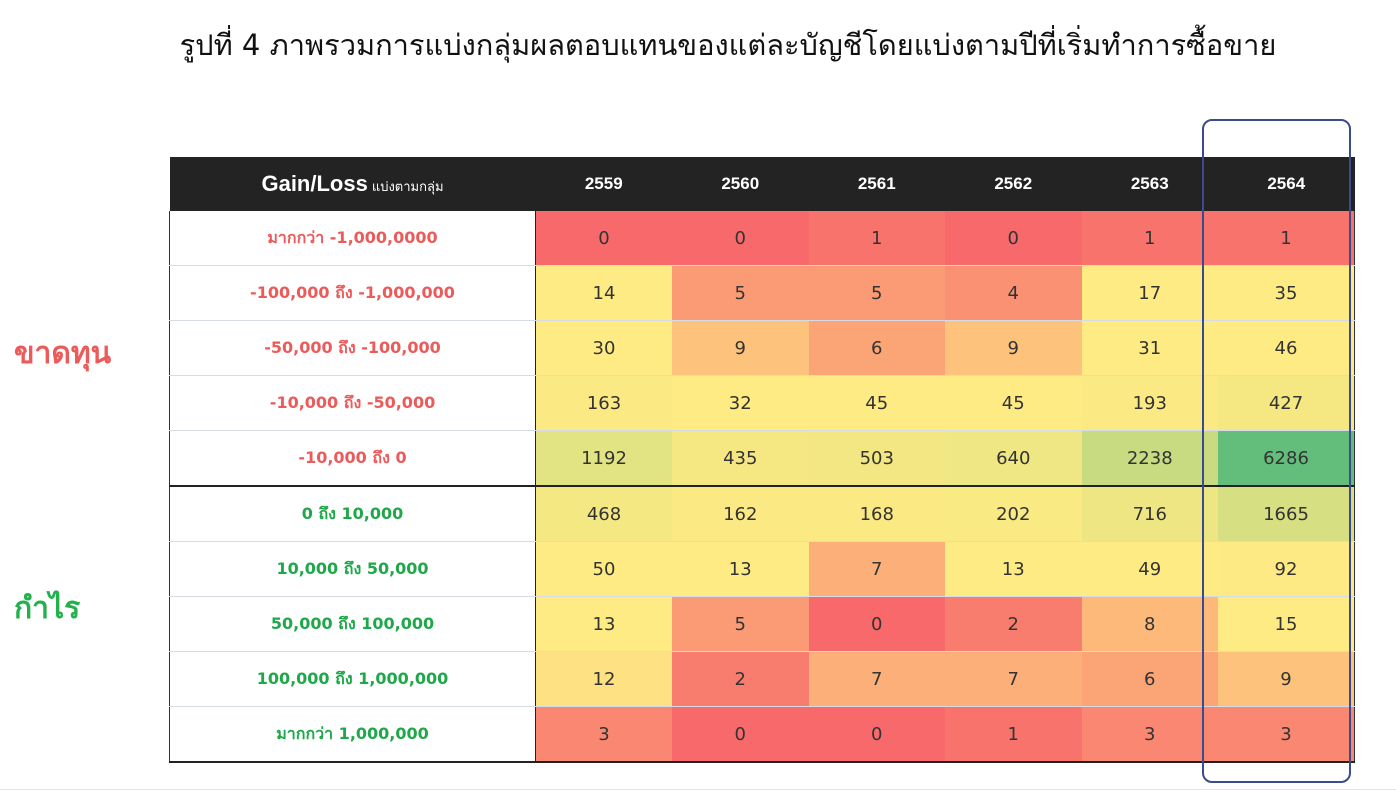  Describe the element at coordinates (740, 184) in the screenshot. I see `header-year-2560: 2560` at that location.